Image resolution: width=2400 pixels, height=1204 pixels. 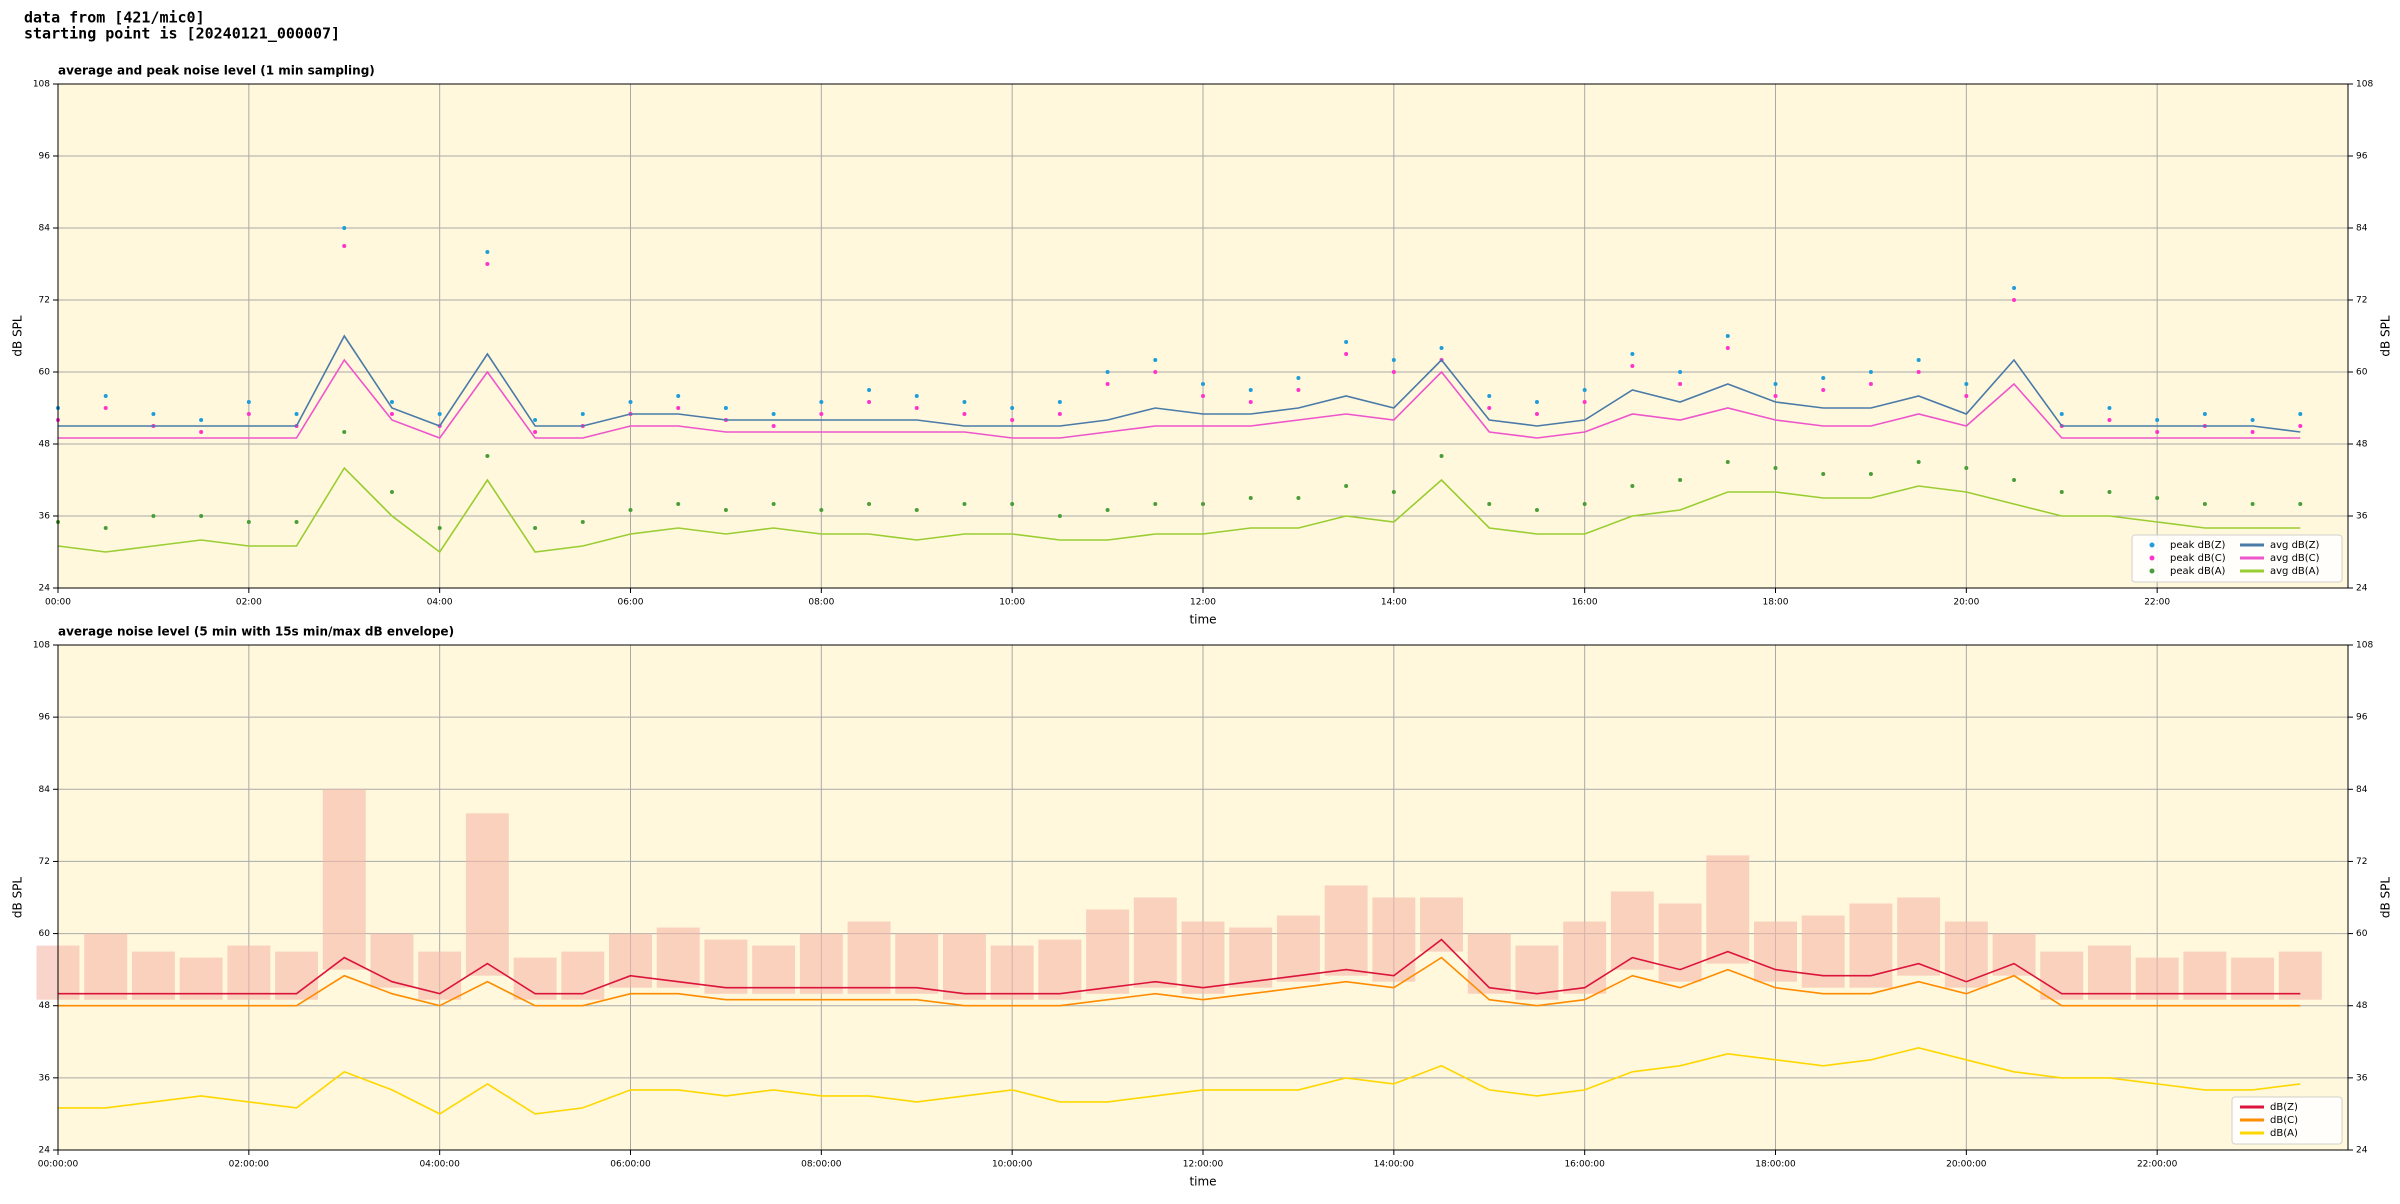 I want to click on legend-label: avg dB(C), so click(x=2295, y=558).